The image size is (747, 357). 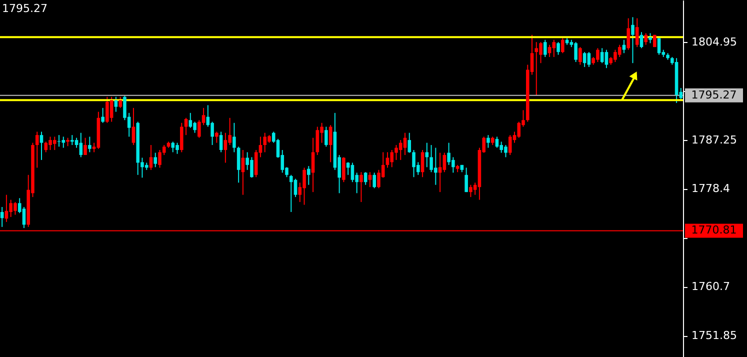 What do you see at coordinates (714, 139) in the screenshot?
I see `y-tick-label: 1787.25` at bounding box center [714, 139].